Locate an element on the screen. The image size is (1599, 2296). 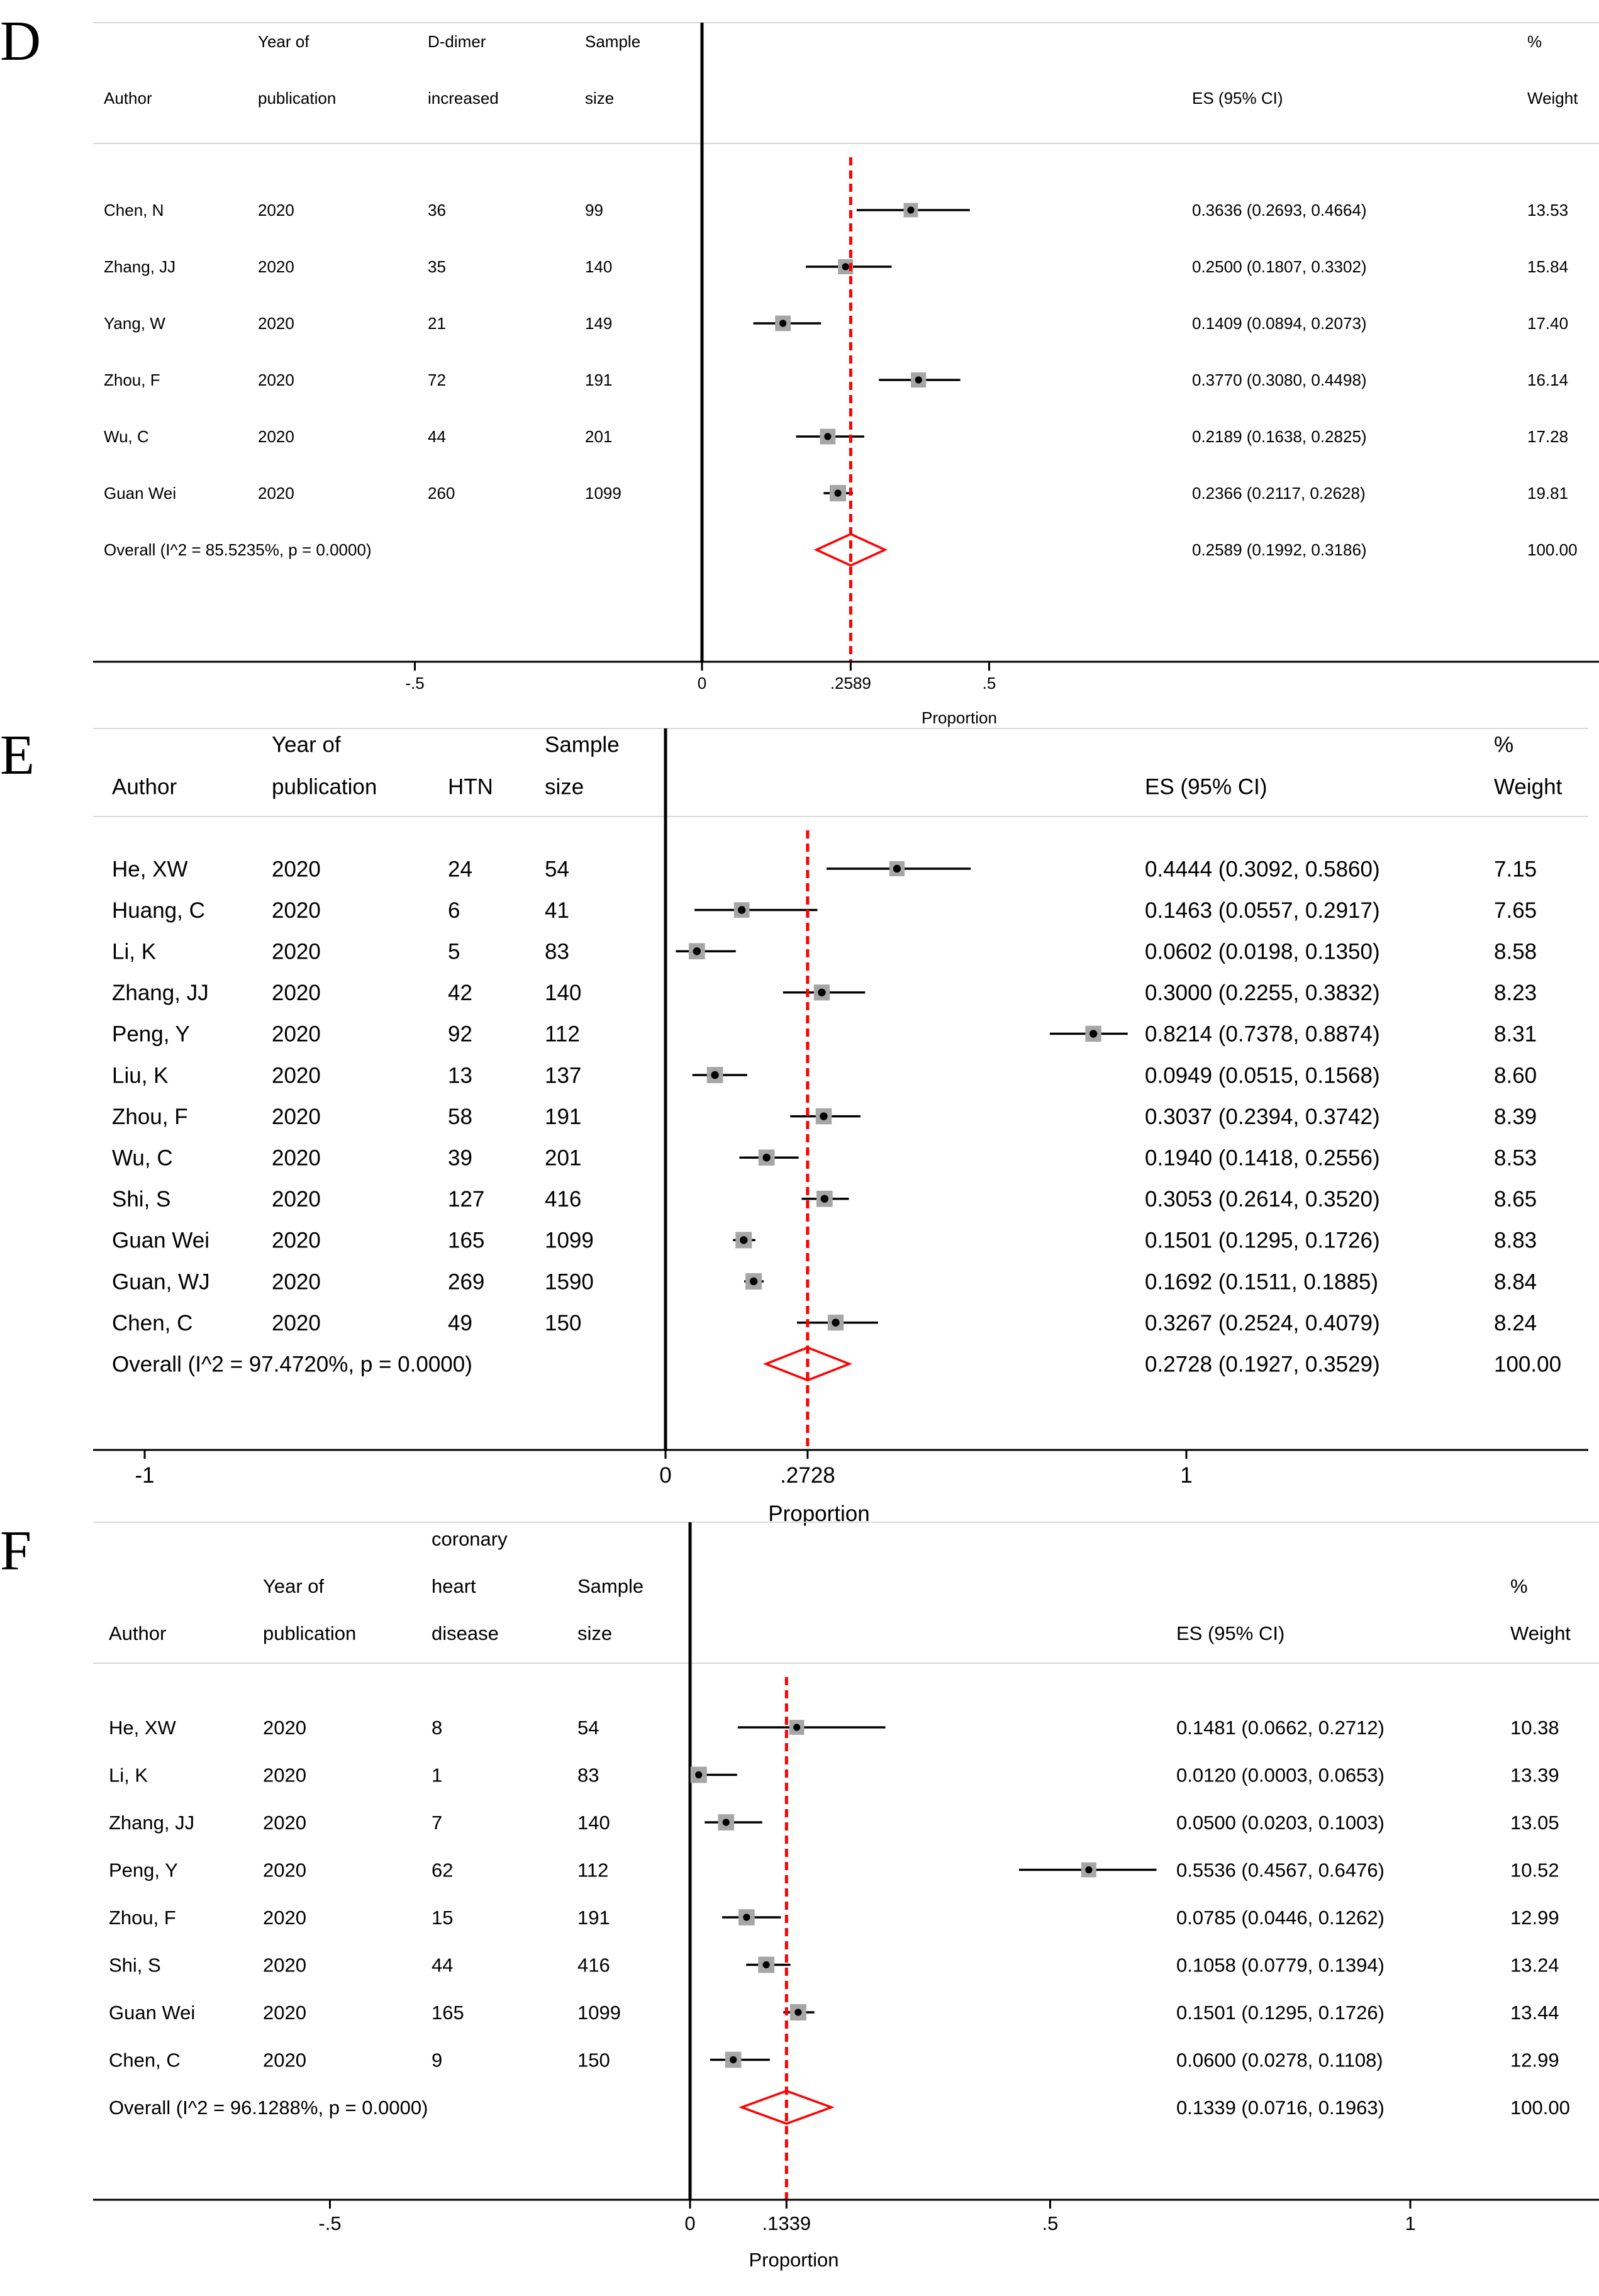
study-events: 9 is located at coordinates (437, 2060).